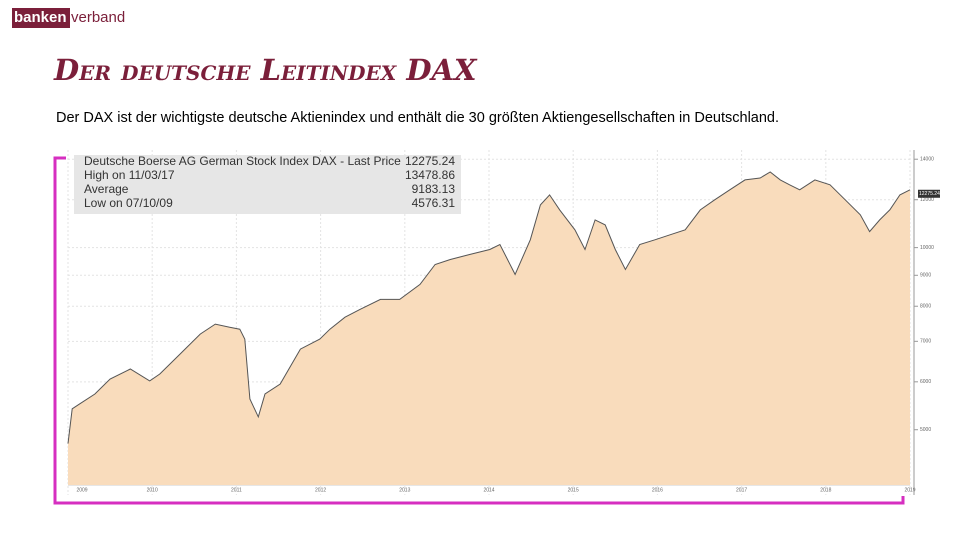  Describe the element at coordinates (925, 430) in the screenshot. I see `y-tick-label: 5000` at that location.